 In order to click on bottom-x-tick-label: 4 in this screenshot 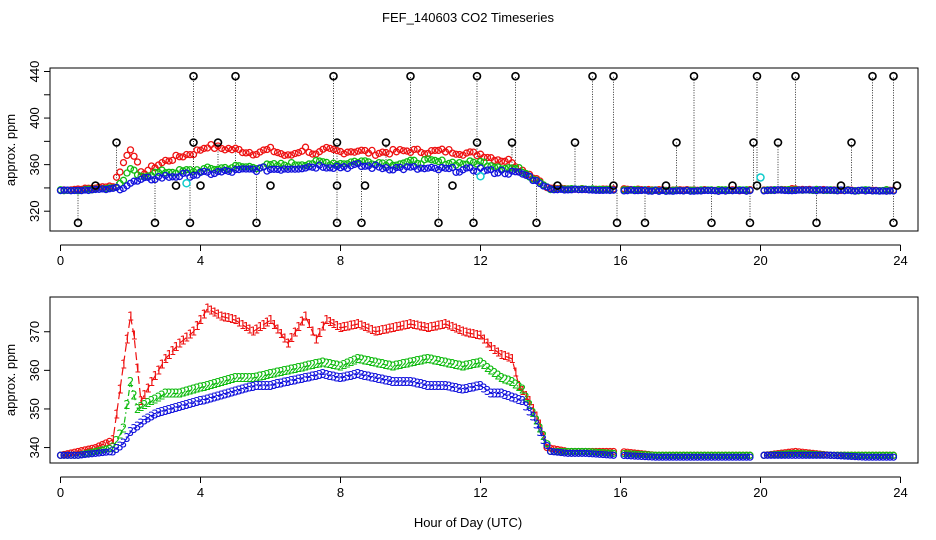, I will do `click(200, 492)`.